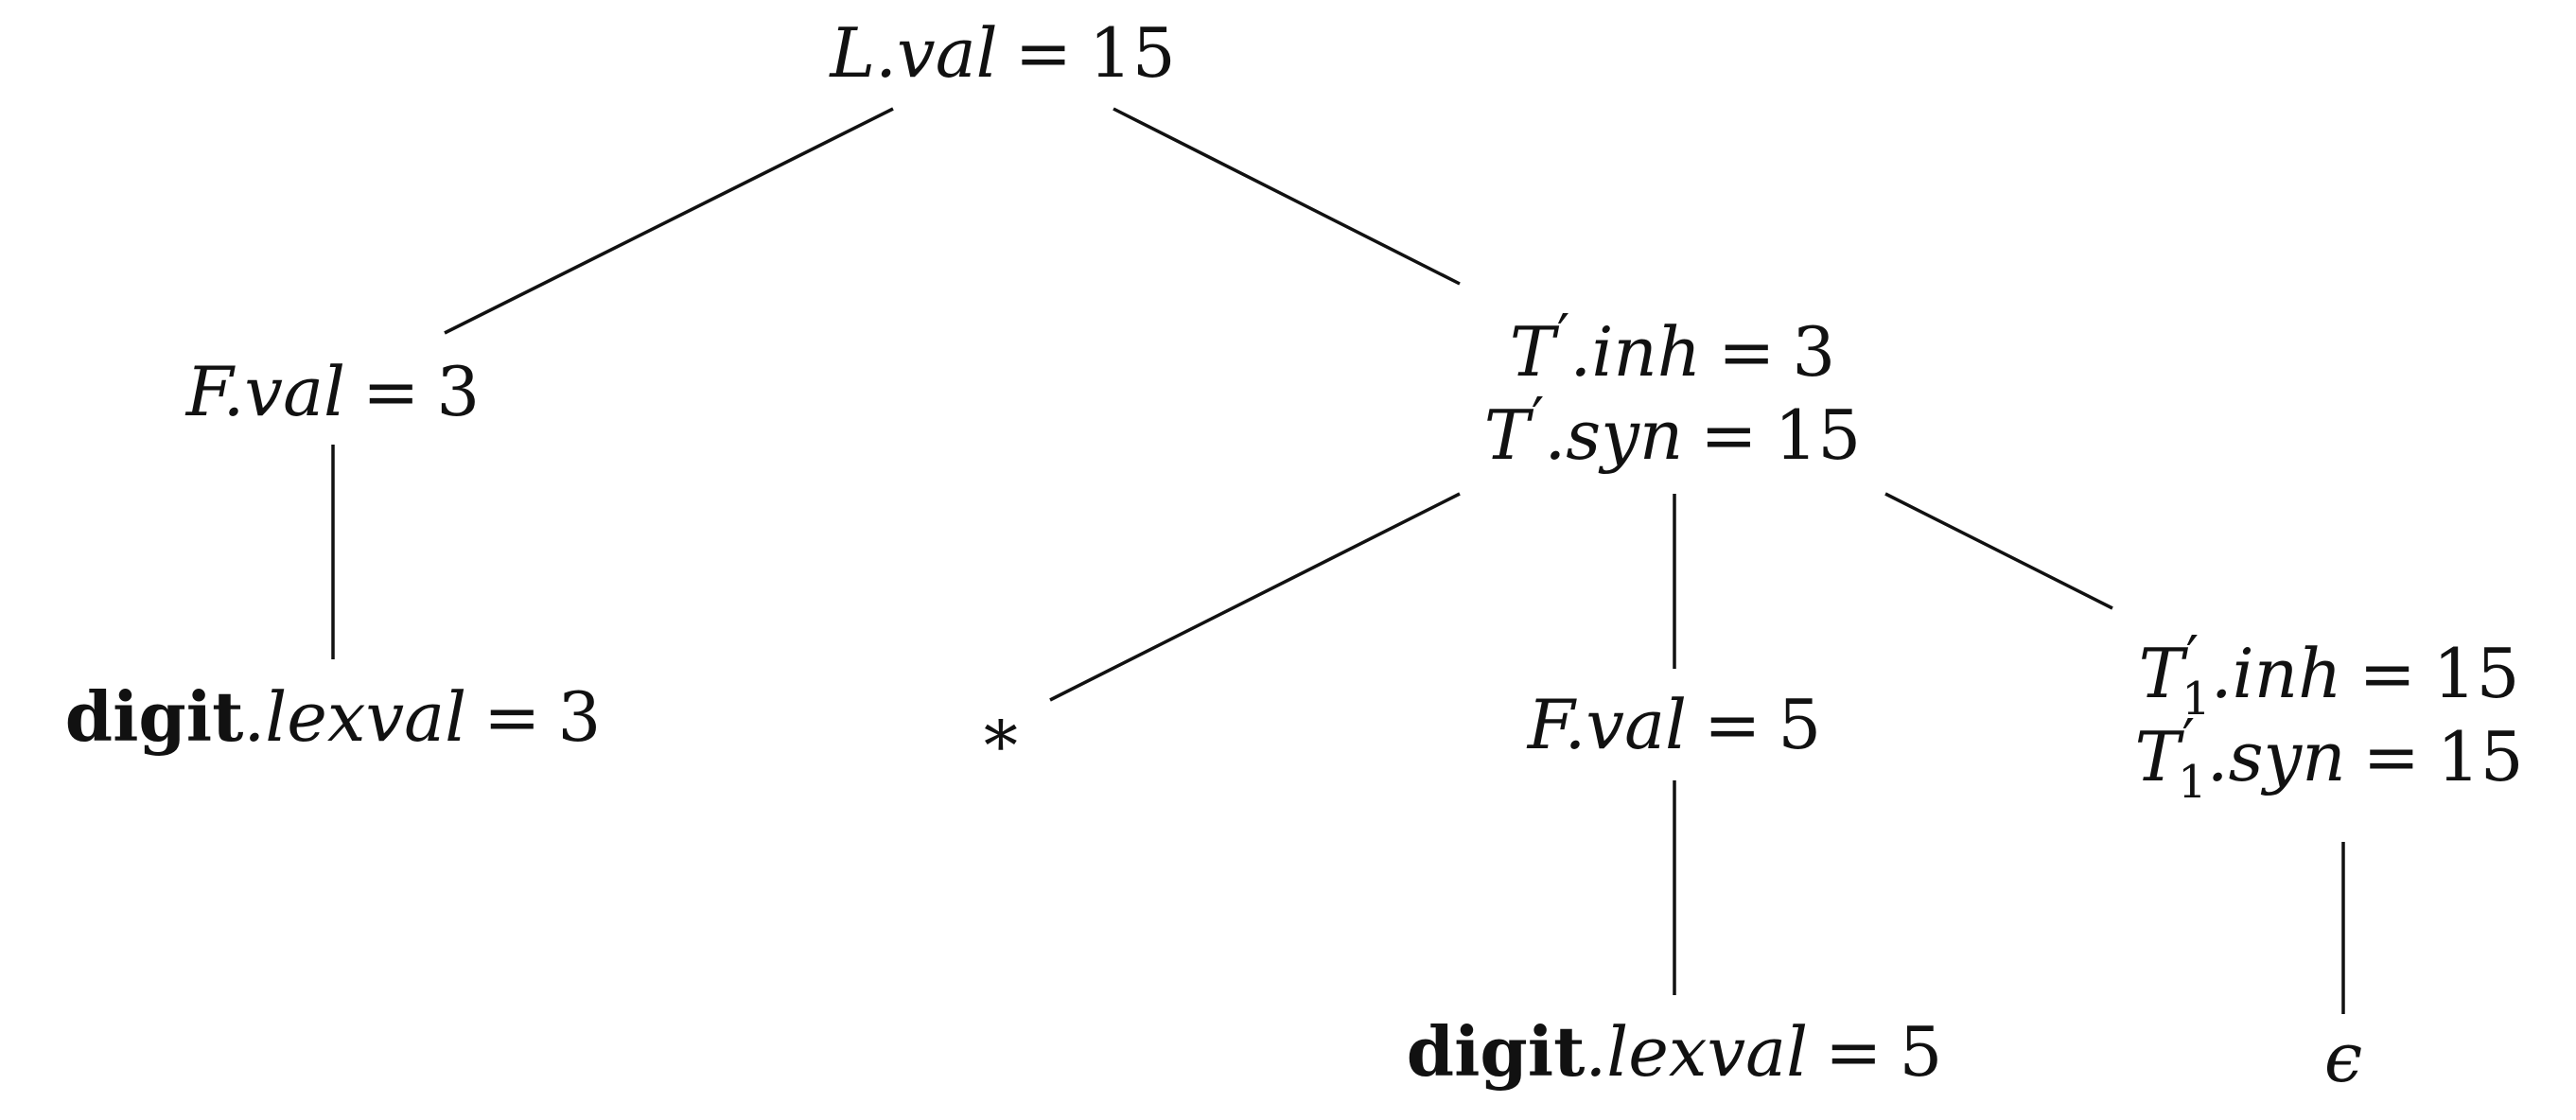  Describe the element at coordinates (1003, 53) in the screenshot. I see `node-root: L.val = 15` at that location.